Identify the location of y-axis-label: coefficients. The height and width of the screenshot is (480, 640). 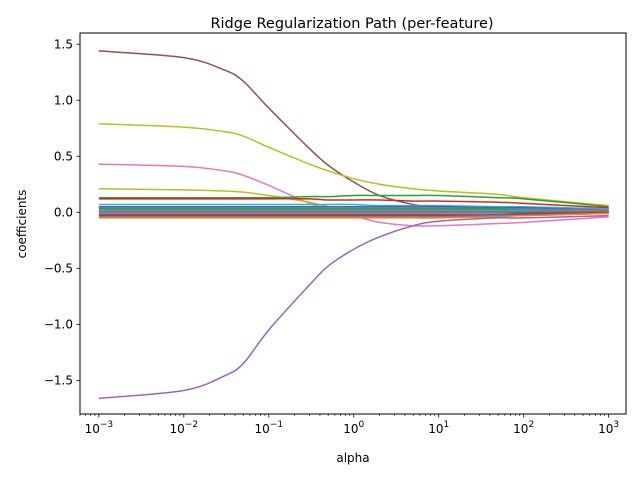
(22, 224).